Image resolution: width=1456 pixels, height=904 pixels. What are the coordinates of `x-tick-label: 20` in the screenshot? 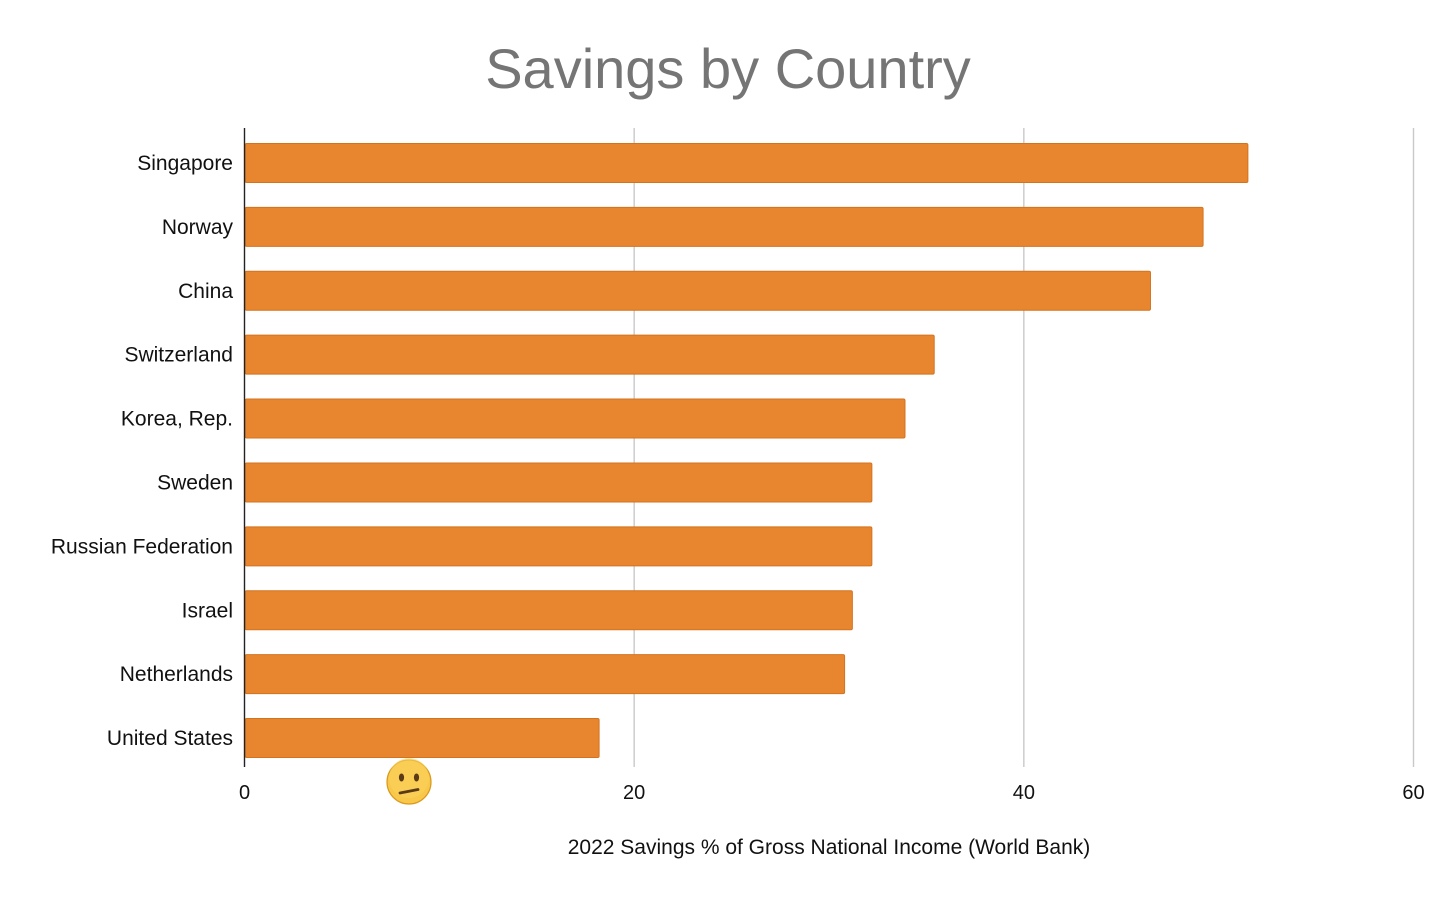 It's located at (634, 793).